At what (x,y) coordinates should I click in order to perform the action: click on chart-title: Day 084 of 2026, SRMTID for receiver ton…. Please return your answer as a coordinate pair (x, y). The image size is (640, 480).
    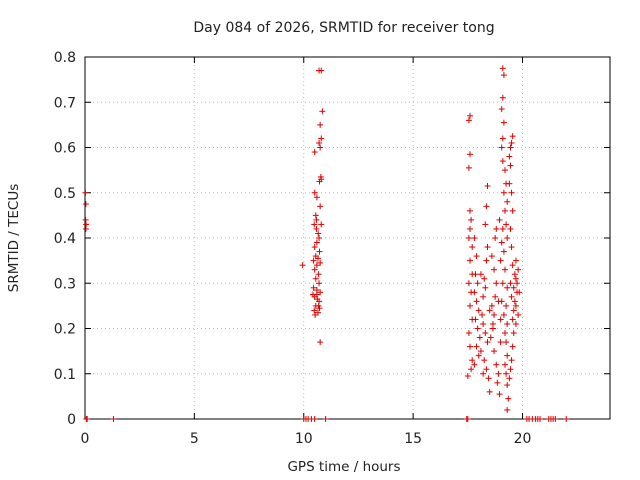
    Looking at the image, I should click on (343, 28).